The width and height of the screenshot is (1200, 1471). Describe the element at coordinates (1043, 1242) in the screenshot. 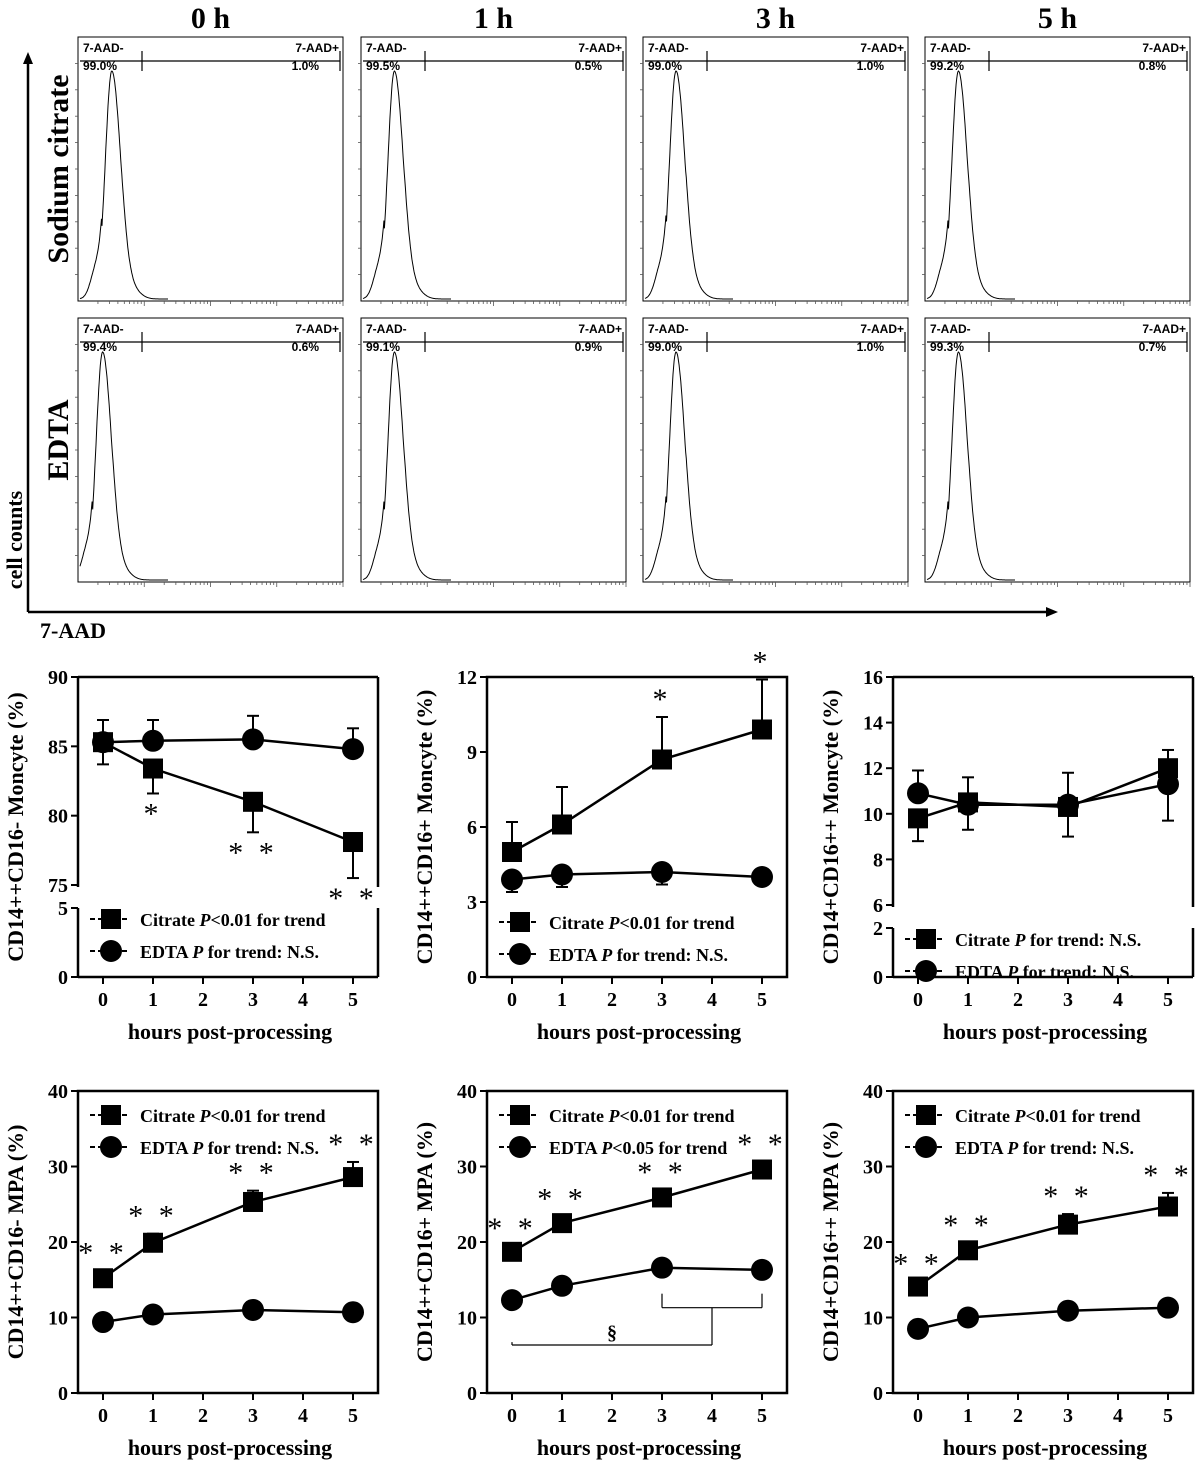

I see `plot-frame` at that location.